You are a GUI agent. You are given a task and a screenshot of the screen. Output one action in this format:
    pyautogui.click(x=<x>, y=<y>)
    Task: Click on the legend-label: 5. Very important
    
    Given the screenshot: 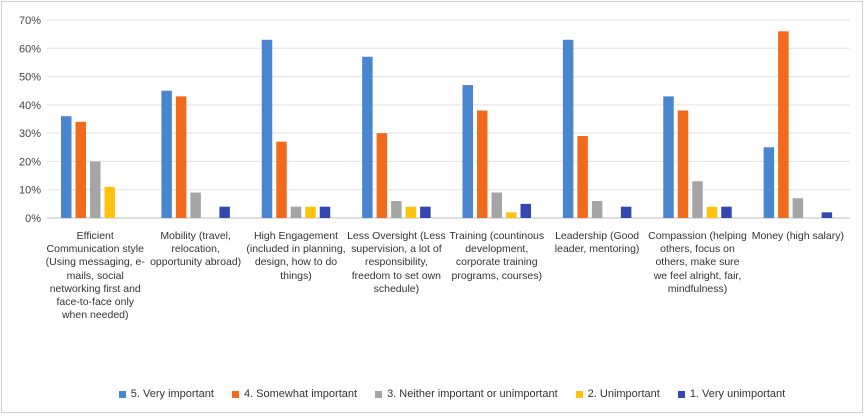 What is the action you would take?
    pyautogui.click(x=172, y=394)
    